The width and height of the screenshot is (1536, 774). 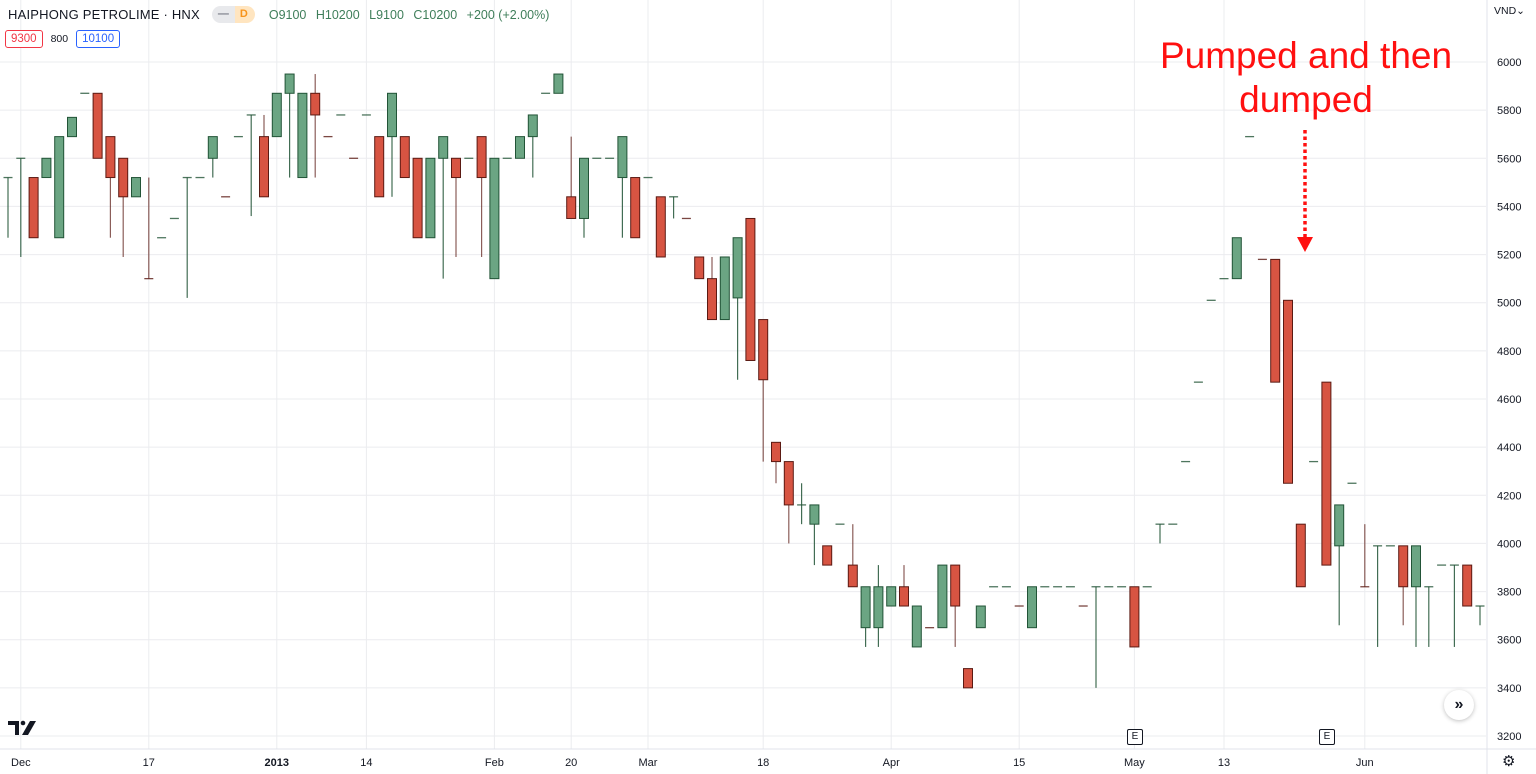 What do you see at coordinates (244, 14) in the screenshot?
I see `interval-label: D` at bounding box center [244, 14].